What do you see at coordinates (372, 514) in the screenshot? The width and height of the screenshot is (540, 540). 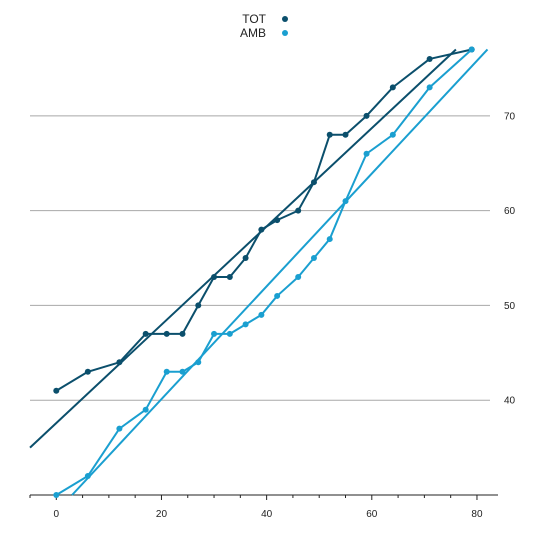 I see `x-tick-label-60: 60` at bounding box center [372, 514].